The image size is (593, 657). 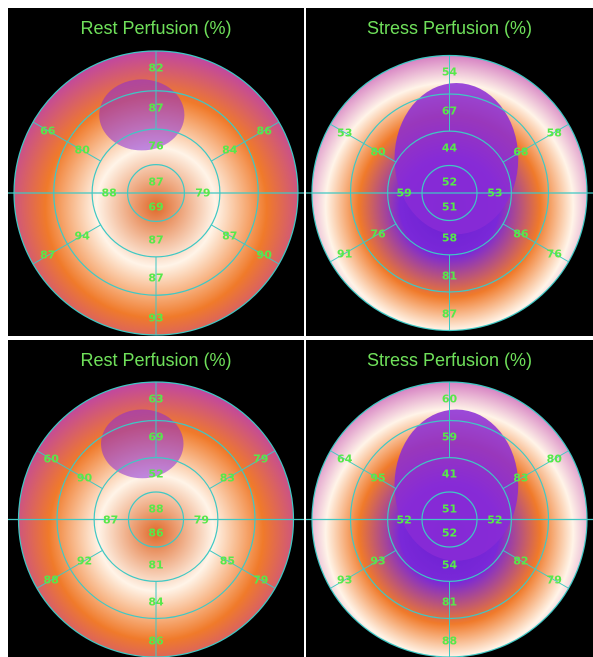 What do you see at coordinates (156, 508) in the screenshot?
I see `apex-value: 88` at bounding box center [156, 508].